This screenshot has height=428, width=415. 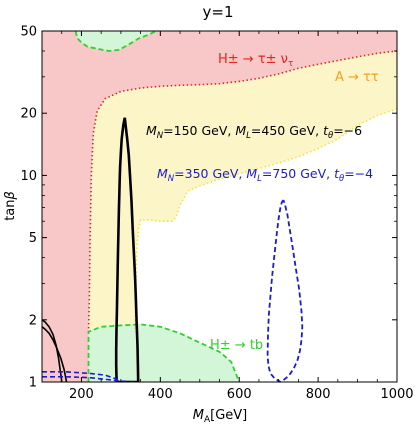 I want to click on annotation-h-tau-nu: H± → τ± ντ, so click(x=255, y=60).